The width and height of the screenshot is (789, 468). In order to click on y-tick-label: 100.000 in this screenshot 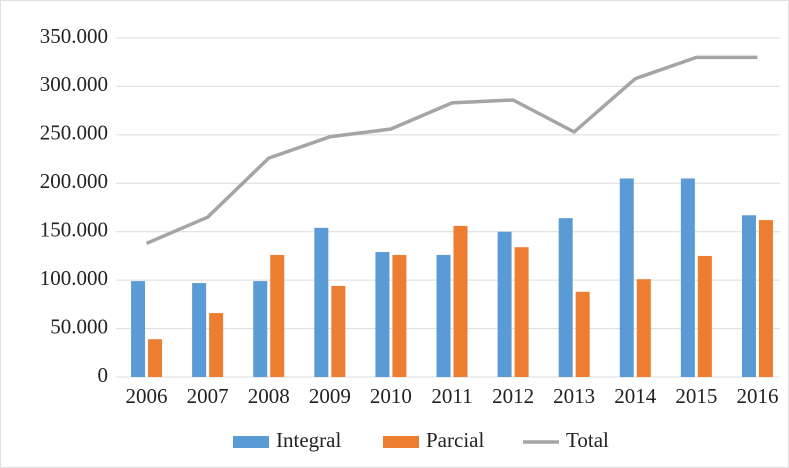, I will do `click(74, 278)`.